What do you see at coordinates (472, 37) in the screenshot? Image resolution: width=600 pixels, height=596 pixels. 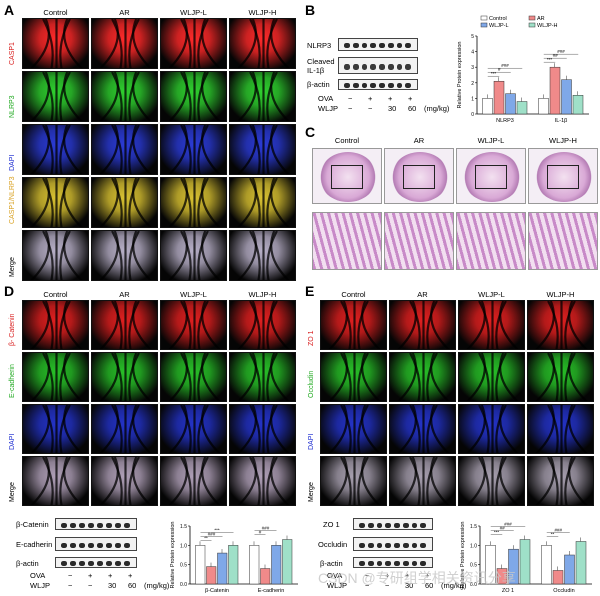 I see `y-tick-label: 5` at bounding box center [472, 37].